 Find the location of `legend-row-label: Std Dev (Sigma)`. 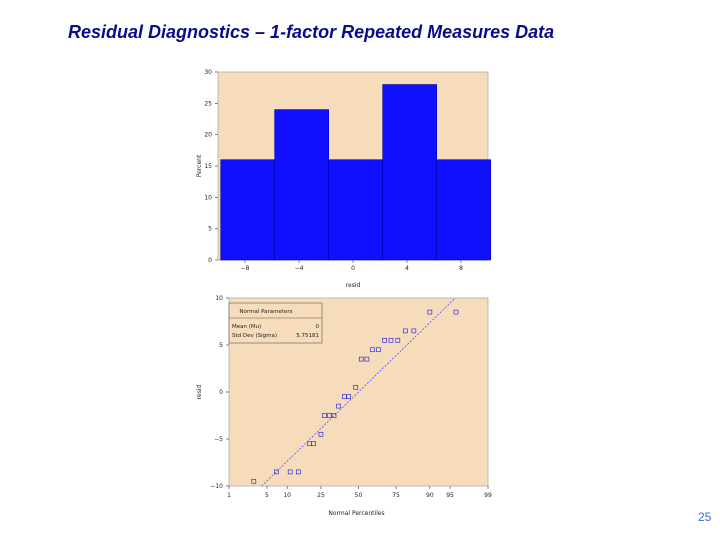

legend-row-label: Std Dev (Sigma) is located at coordinates (254, 336).